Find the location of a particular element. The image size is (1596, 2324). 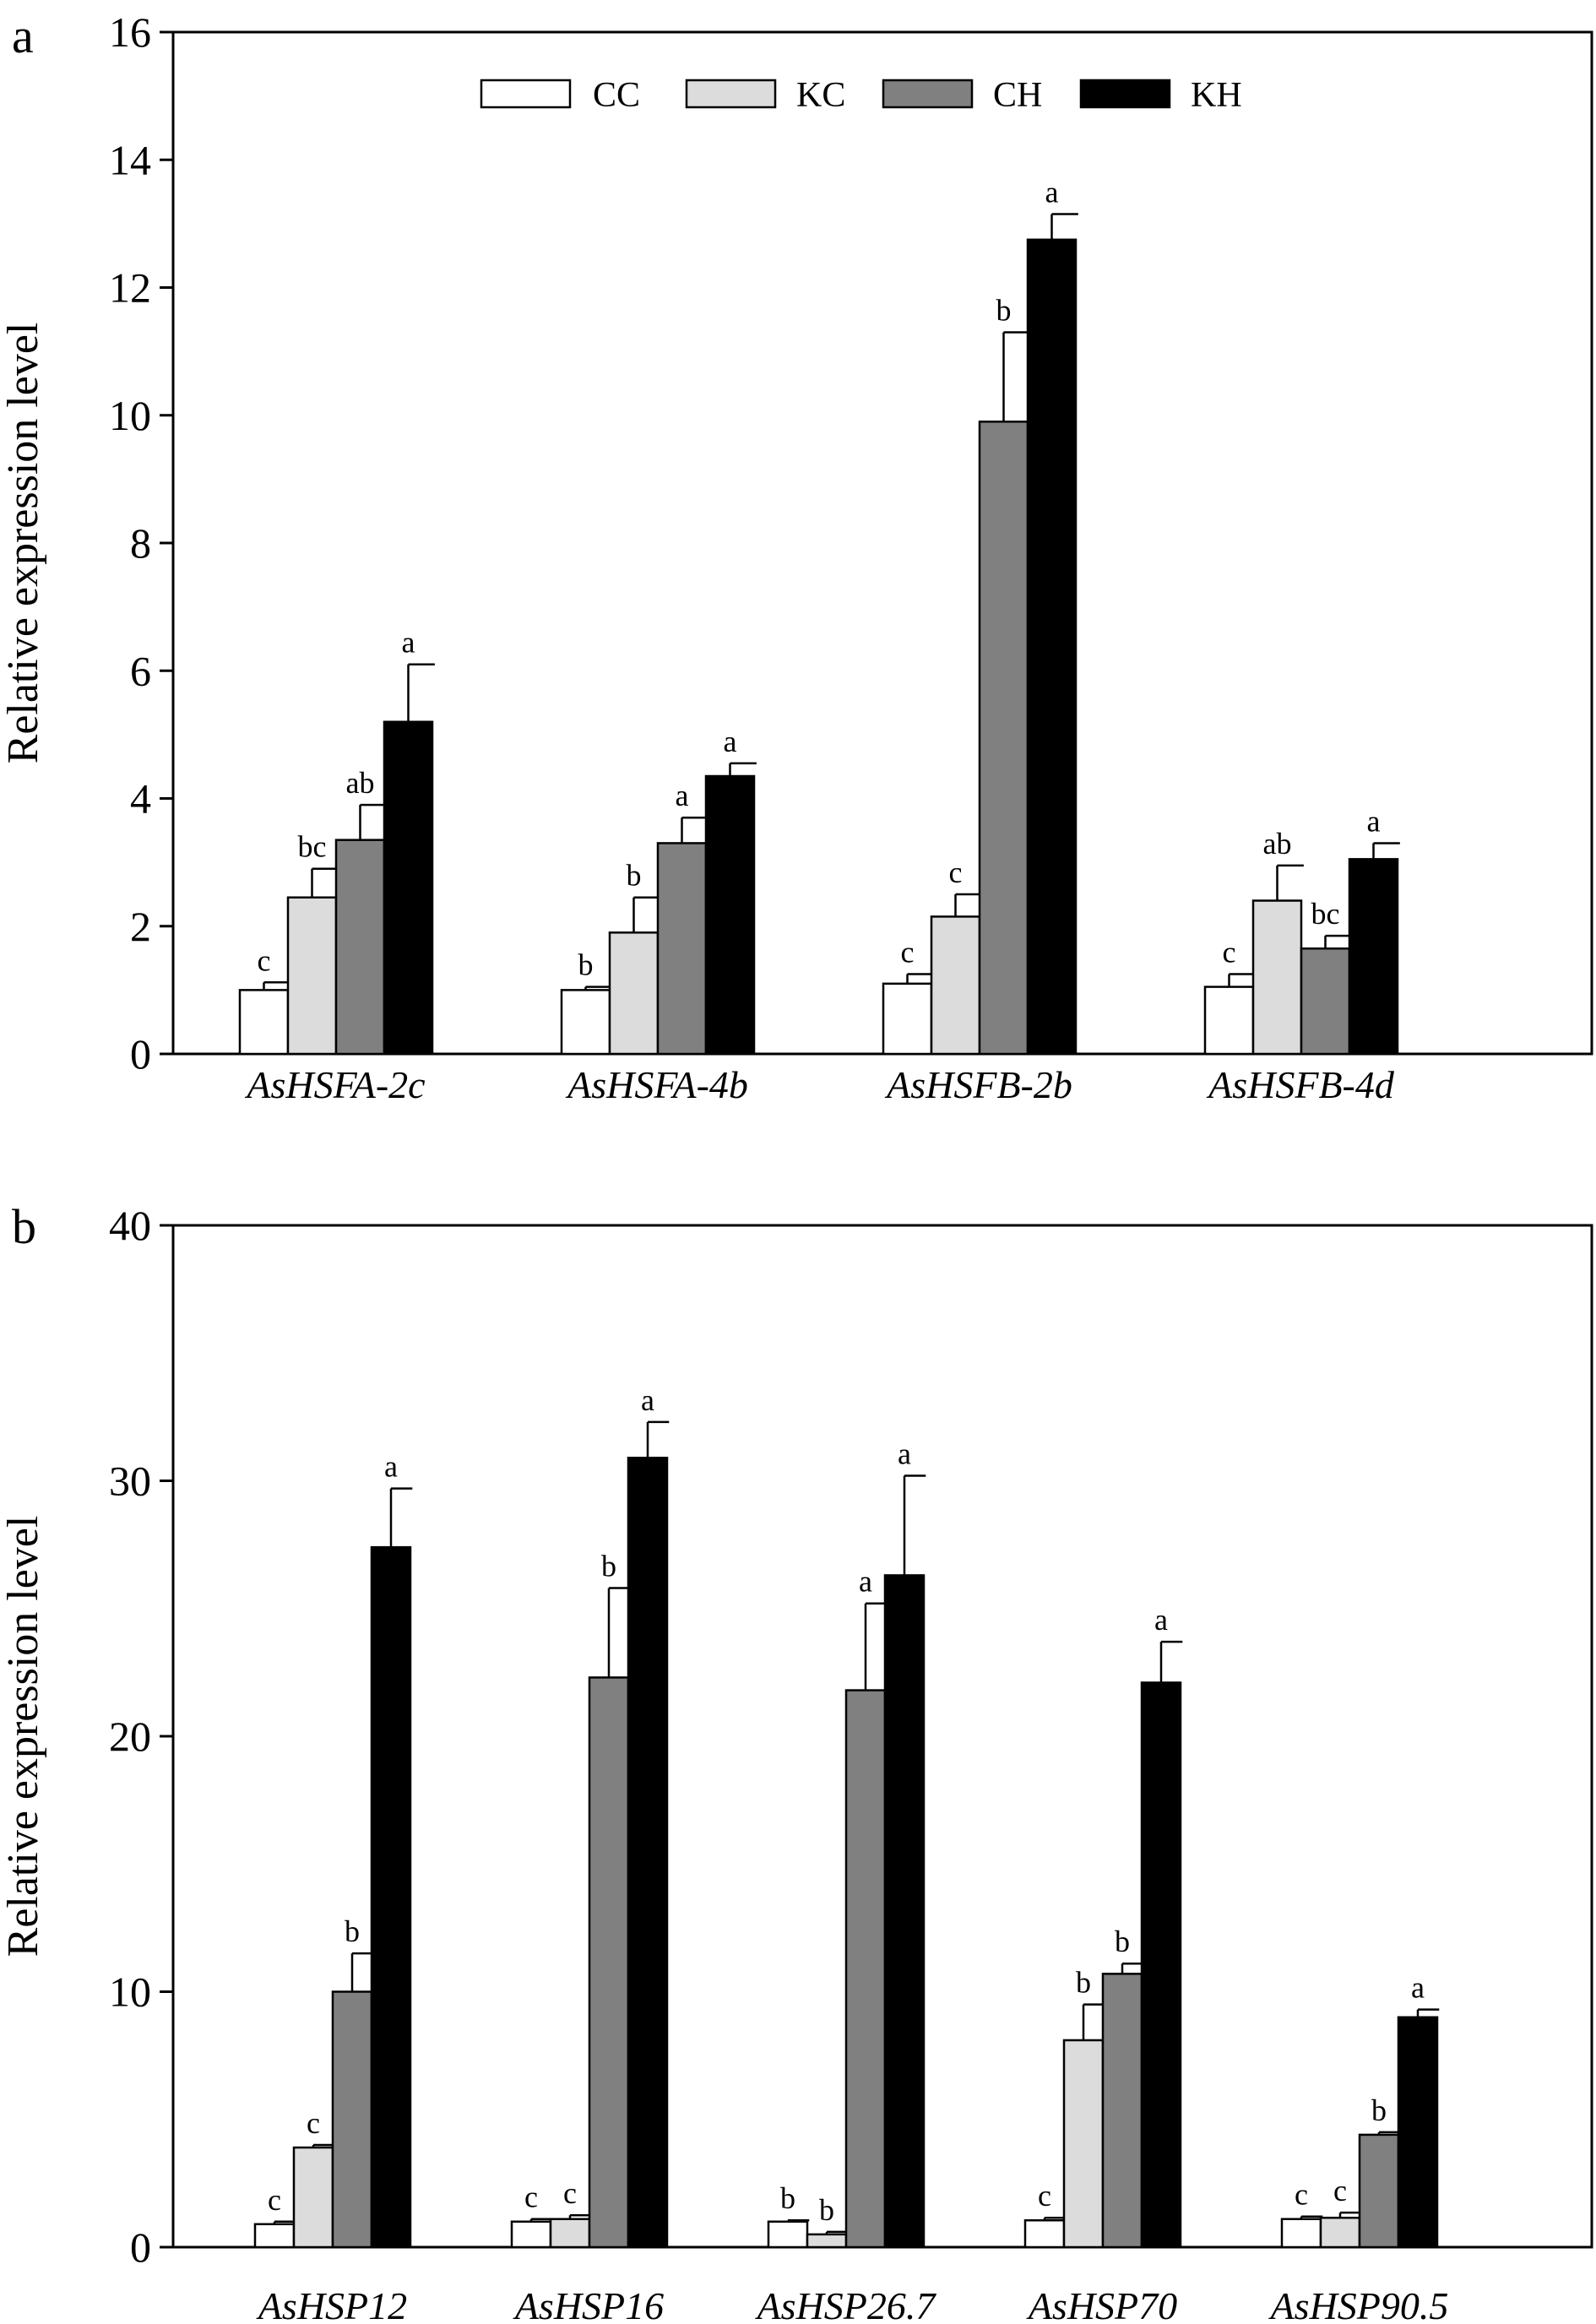

legend-label-cc: CC is located at coordinates (616, 95).